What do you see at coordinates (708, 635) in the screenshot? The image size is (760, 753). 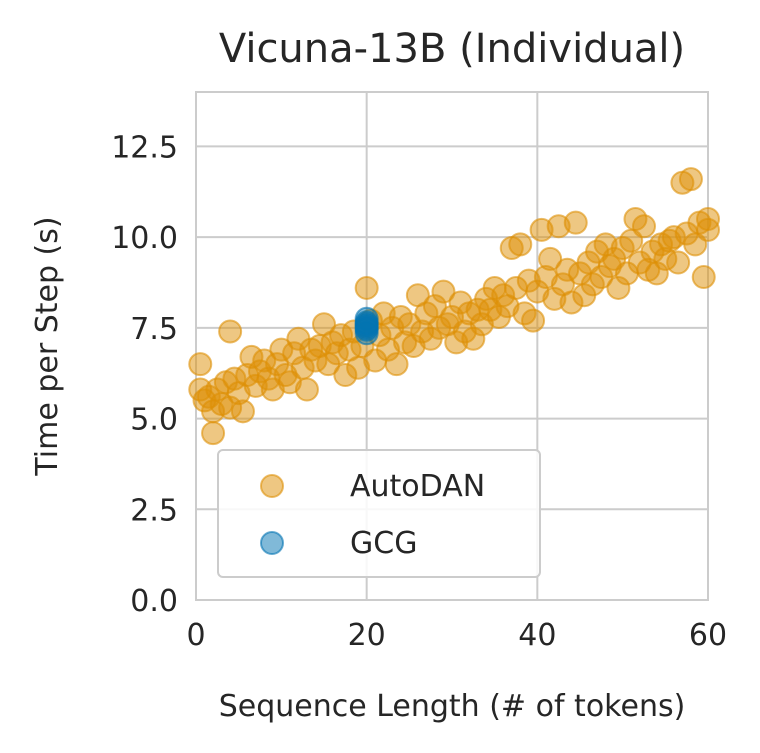 I see `x-tick-label: 60` at bounding box center [708, 635].